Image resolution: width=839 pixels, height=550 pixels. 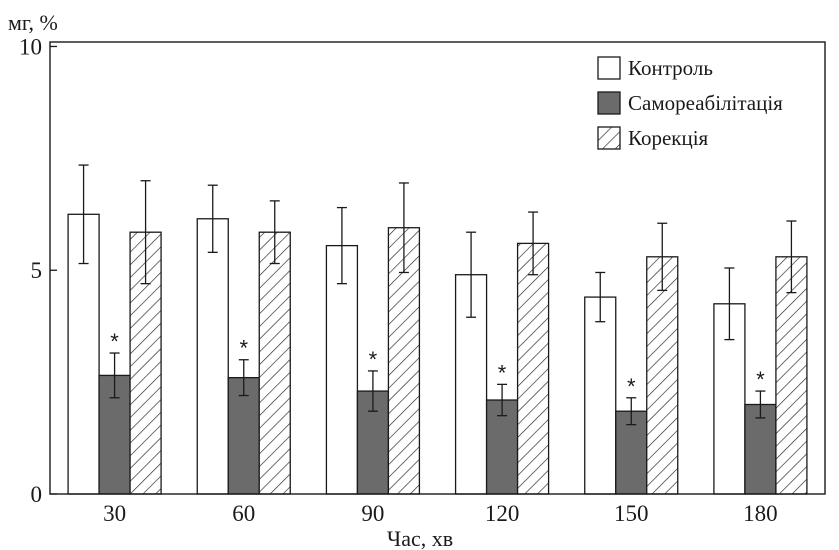 What do you see at coordinates (372, 513) in the screenshot?
I see `x-tick-label-90: 90` at bounding box center [372, 513].